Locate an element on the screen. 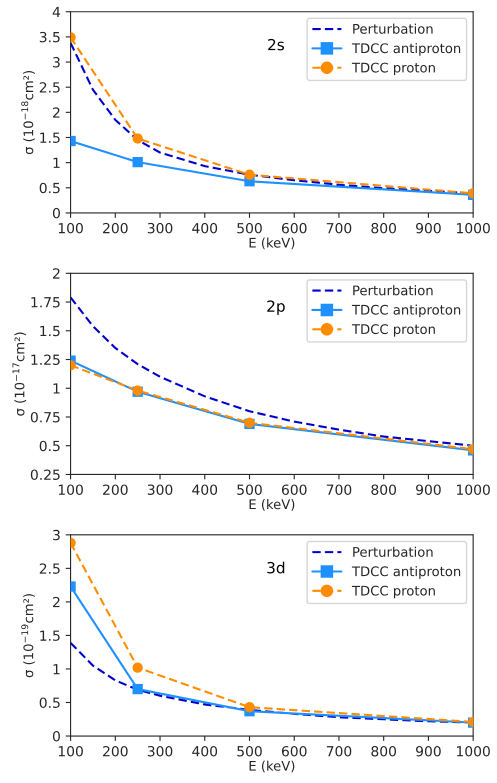 The image size is (497, 783). annotation: 2p is located at coordinates (276, 307).